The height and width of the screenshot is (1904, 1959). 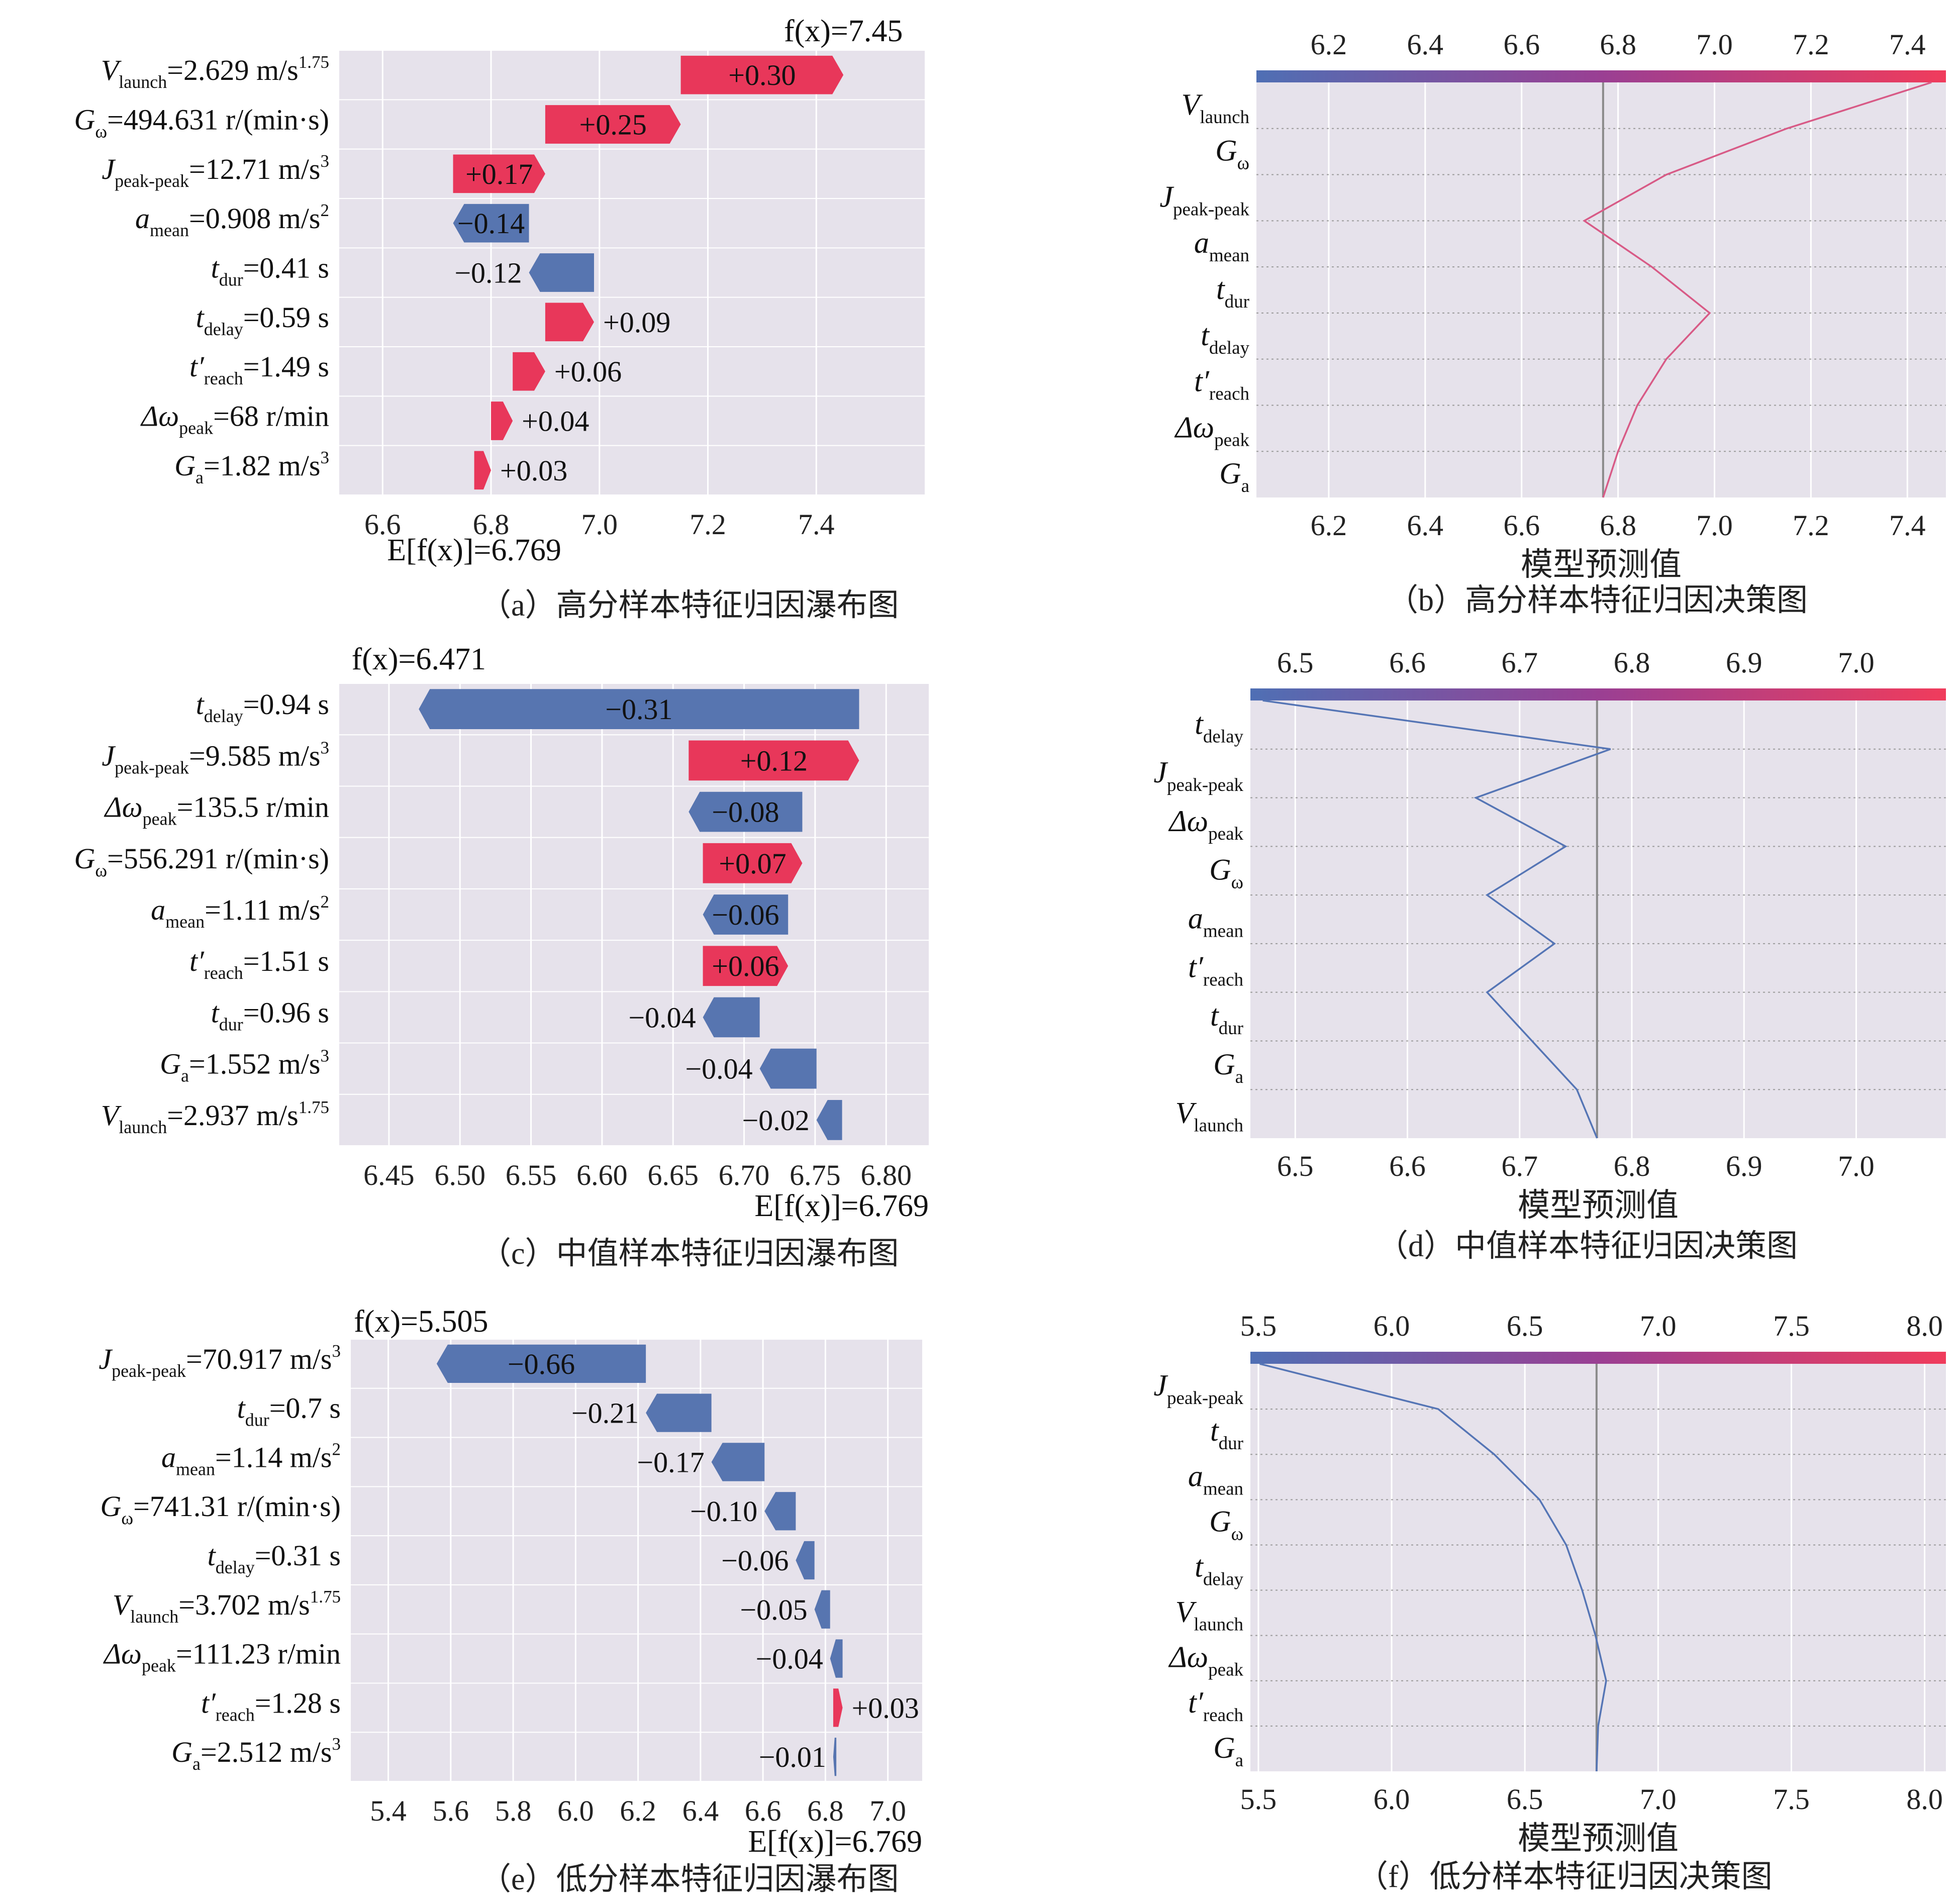 What do you see at coordinates (1219, 1570) in the screenshot?
I see `feature-label: tdelay` at bounding box center [1219, 1570].